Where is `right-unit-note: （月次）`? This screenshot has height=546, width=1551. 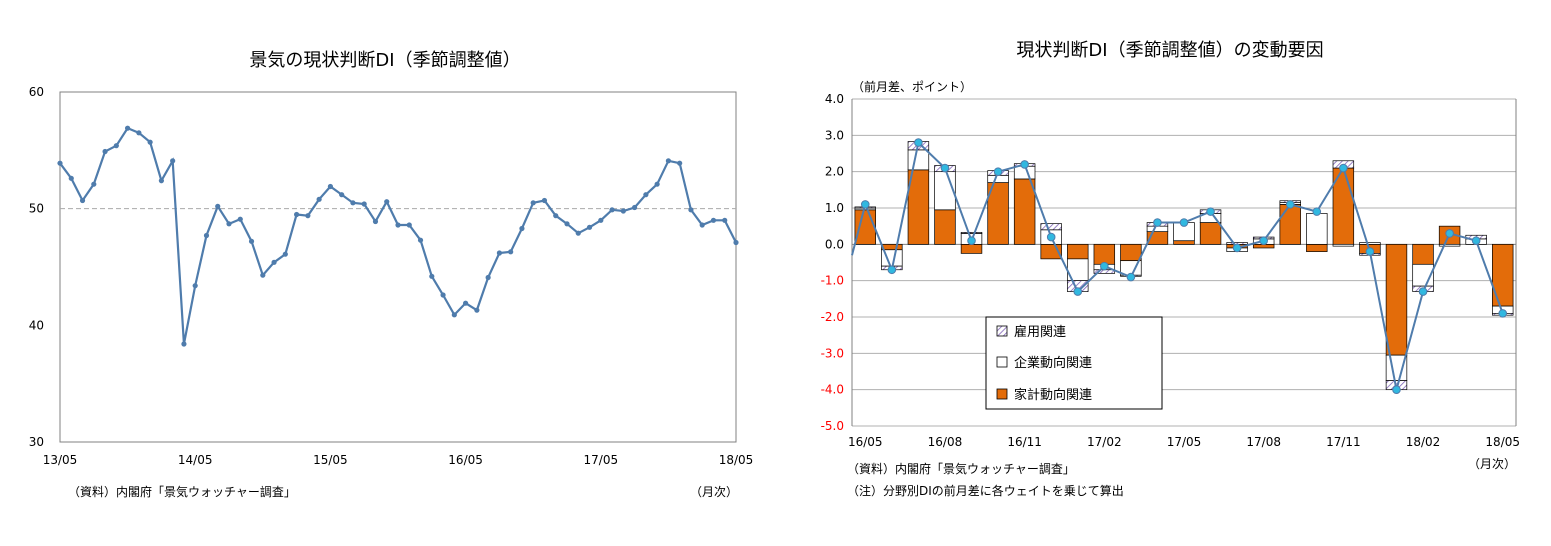
right-unit-note: （月次） is located at coordinates (1492, 464).